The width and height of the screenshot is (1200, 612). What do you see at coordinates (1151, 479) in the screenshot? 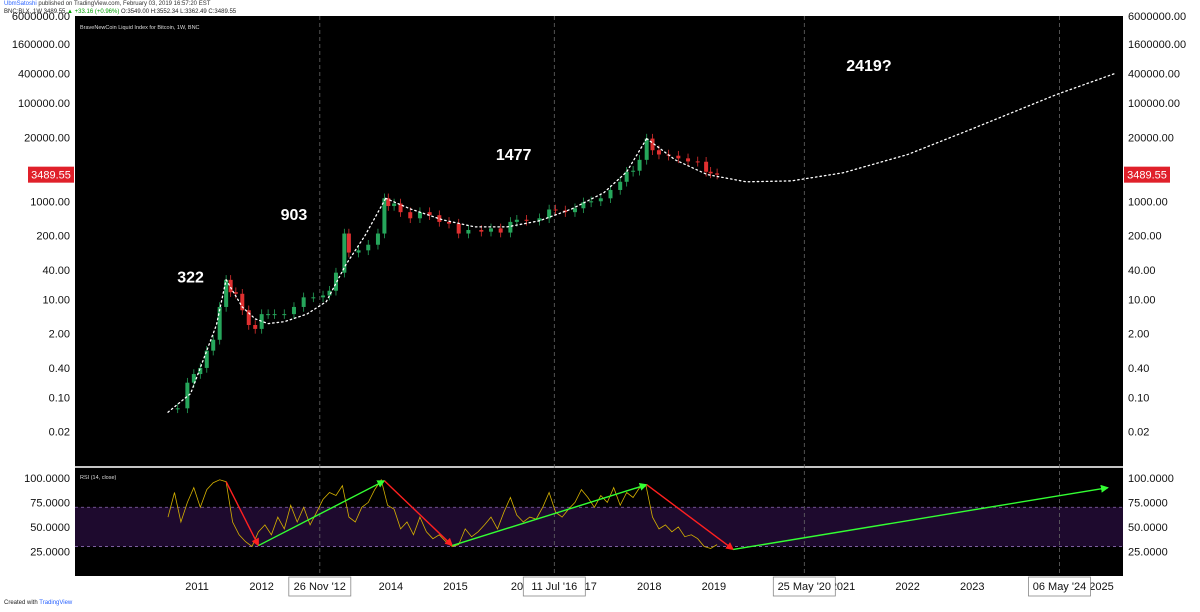
I see `rsi-tick-label-right: 100.0000` at bounding box center [1151, 479].